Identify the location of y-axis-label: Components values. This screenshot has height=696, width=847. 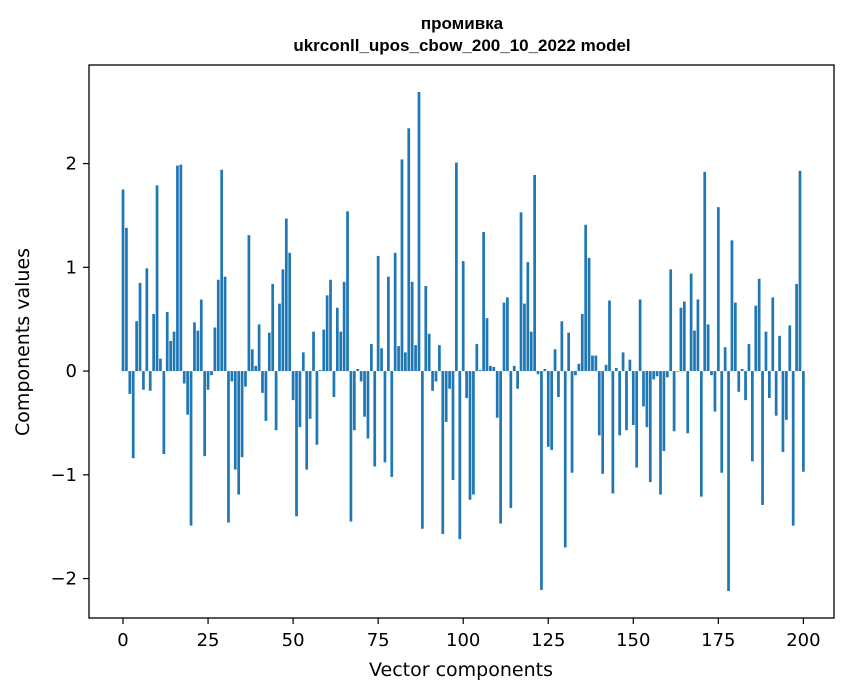
(23, 342).